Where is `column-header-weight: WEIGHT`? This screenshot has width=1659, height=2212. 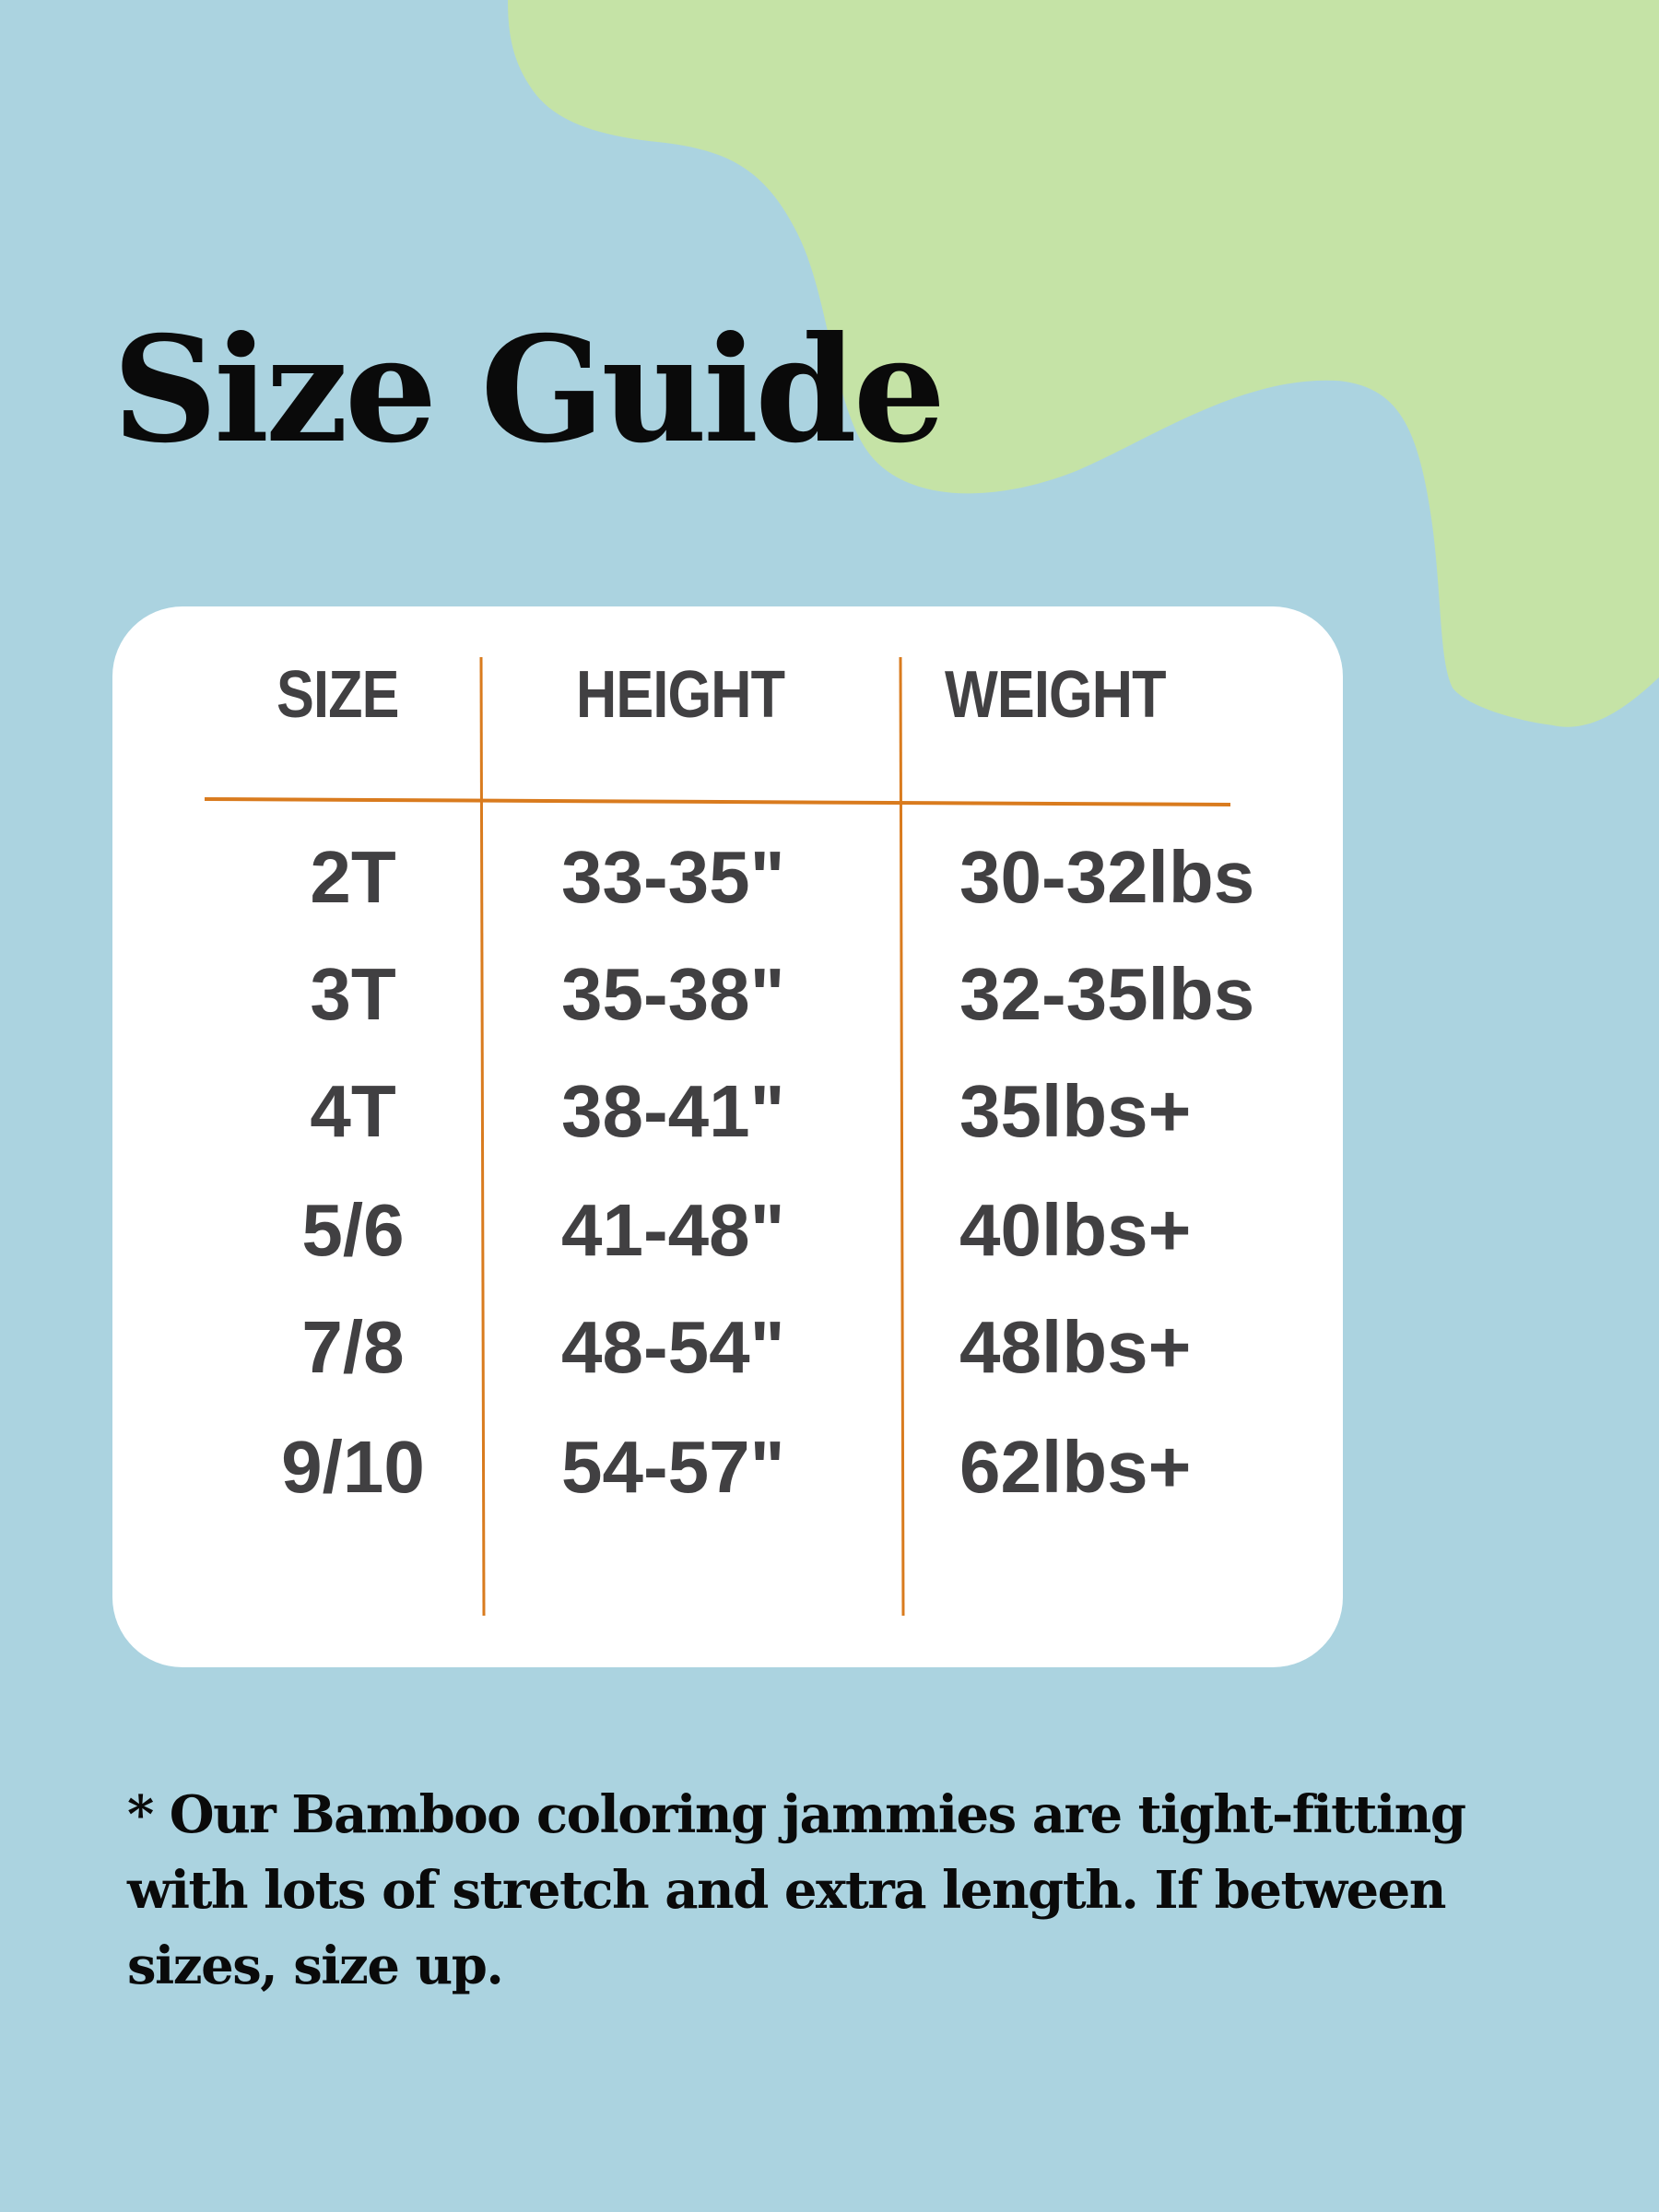
column-header-weight: WEIGHT is located at coordinates (1056, 695).